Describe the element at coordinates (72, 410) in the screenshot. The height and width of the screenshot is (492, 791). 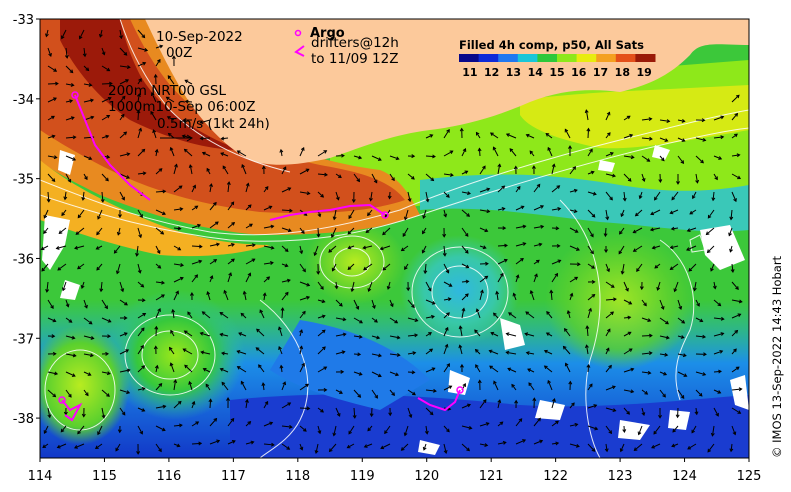
I see `argo-track-southwest` at that location.